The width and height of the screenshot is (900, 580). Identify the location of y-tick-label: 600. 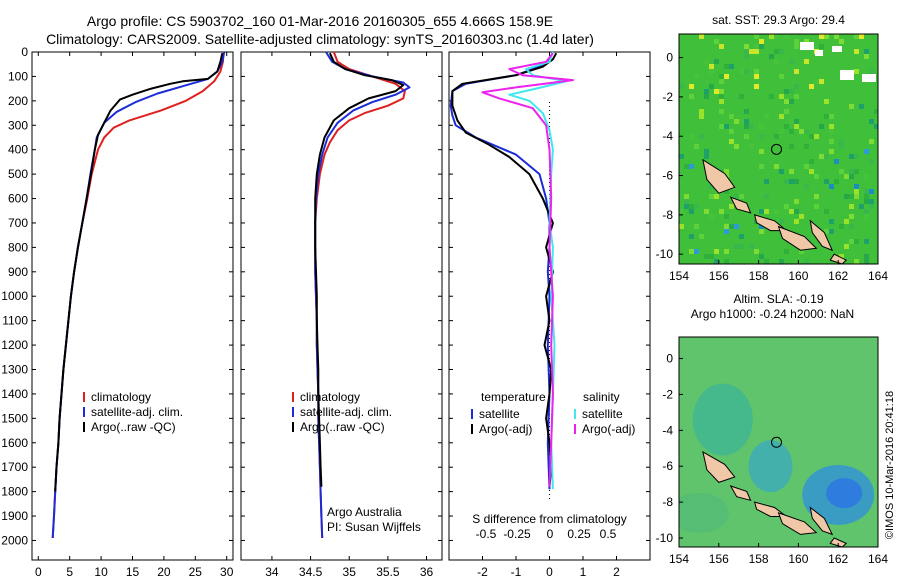
(18, 199).